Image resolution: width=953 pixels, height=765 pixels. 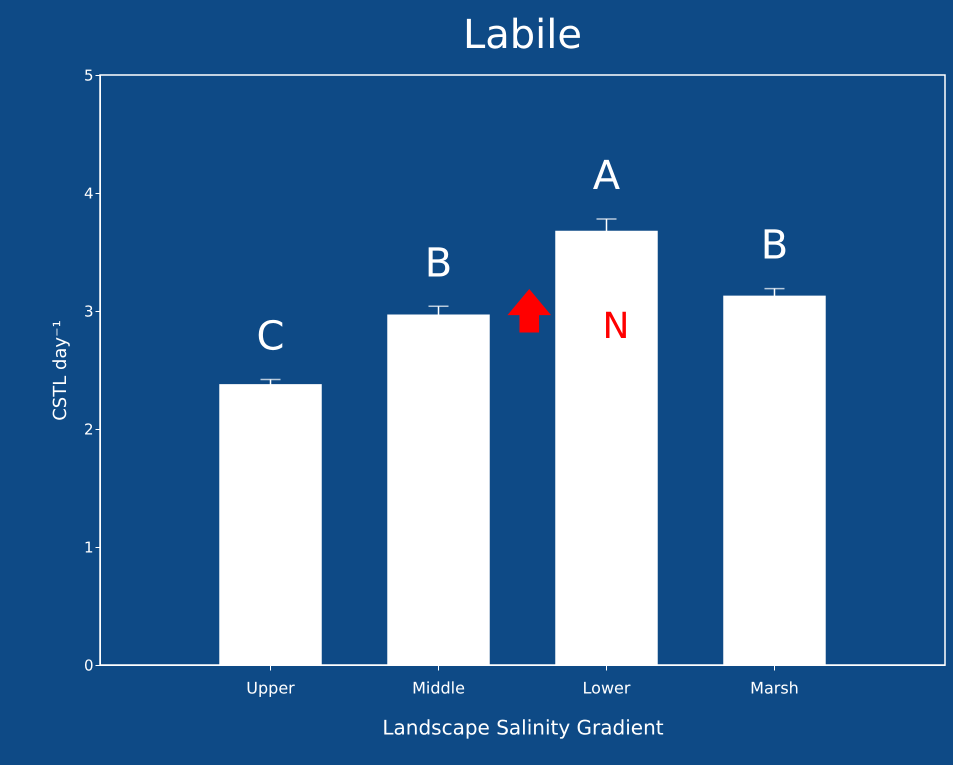 What do you see at coordinates (89, 665) in the screenshot?
I see `y-tick-label: 0` at bounding box center [89, 665].